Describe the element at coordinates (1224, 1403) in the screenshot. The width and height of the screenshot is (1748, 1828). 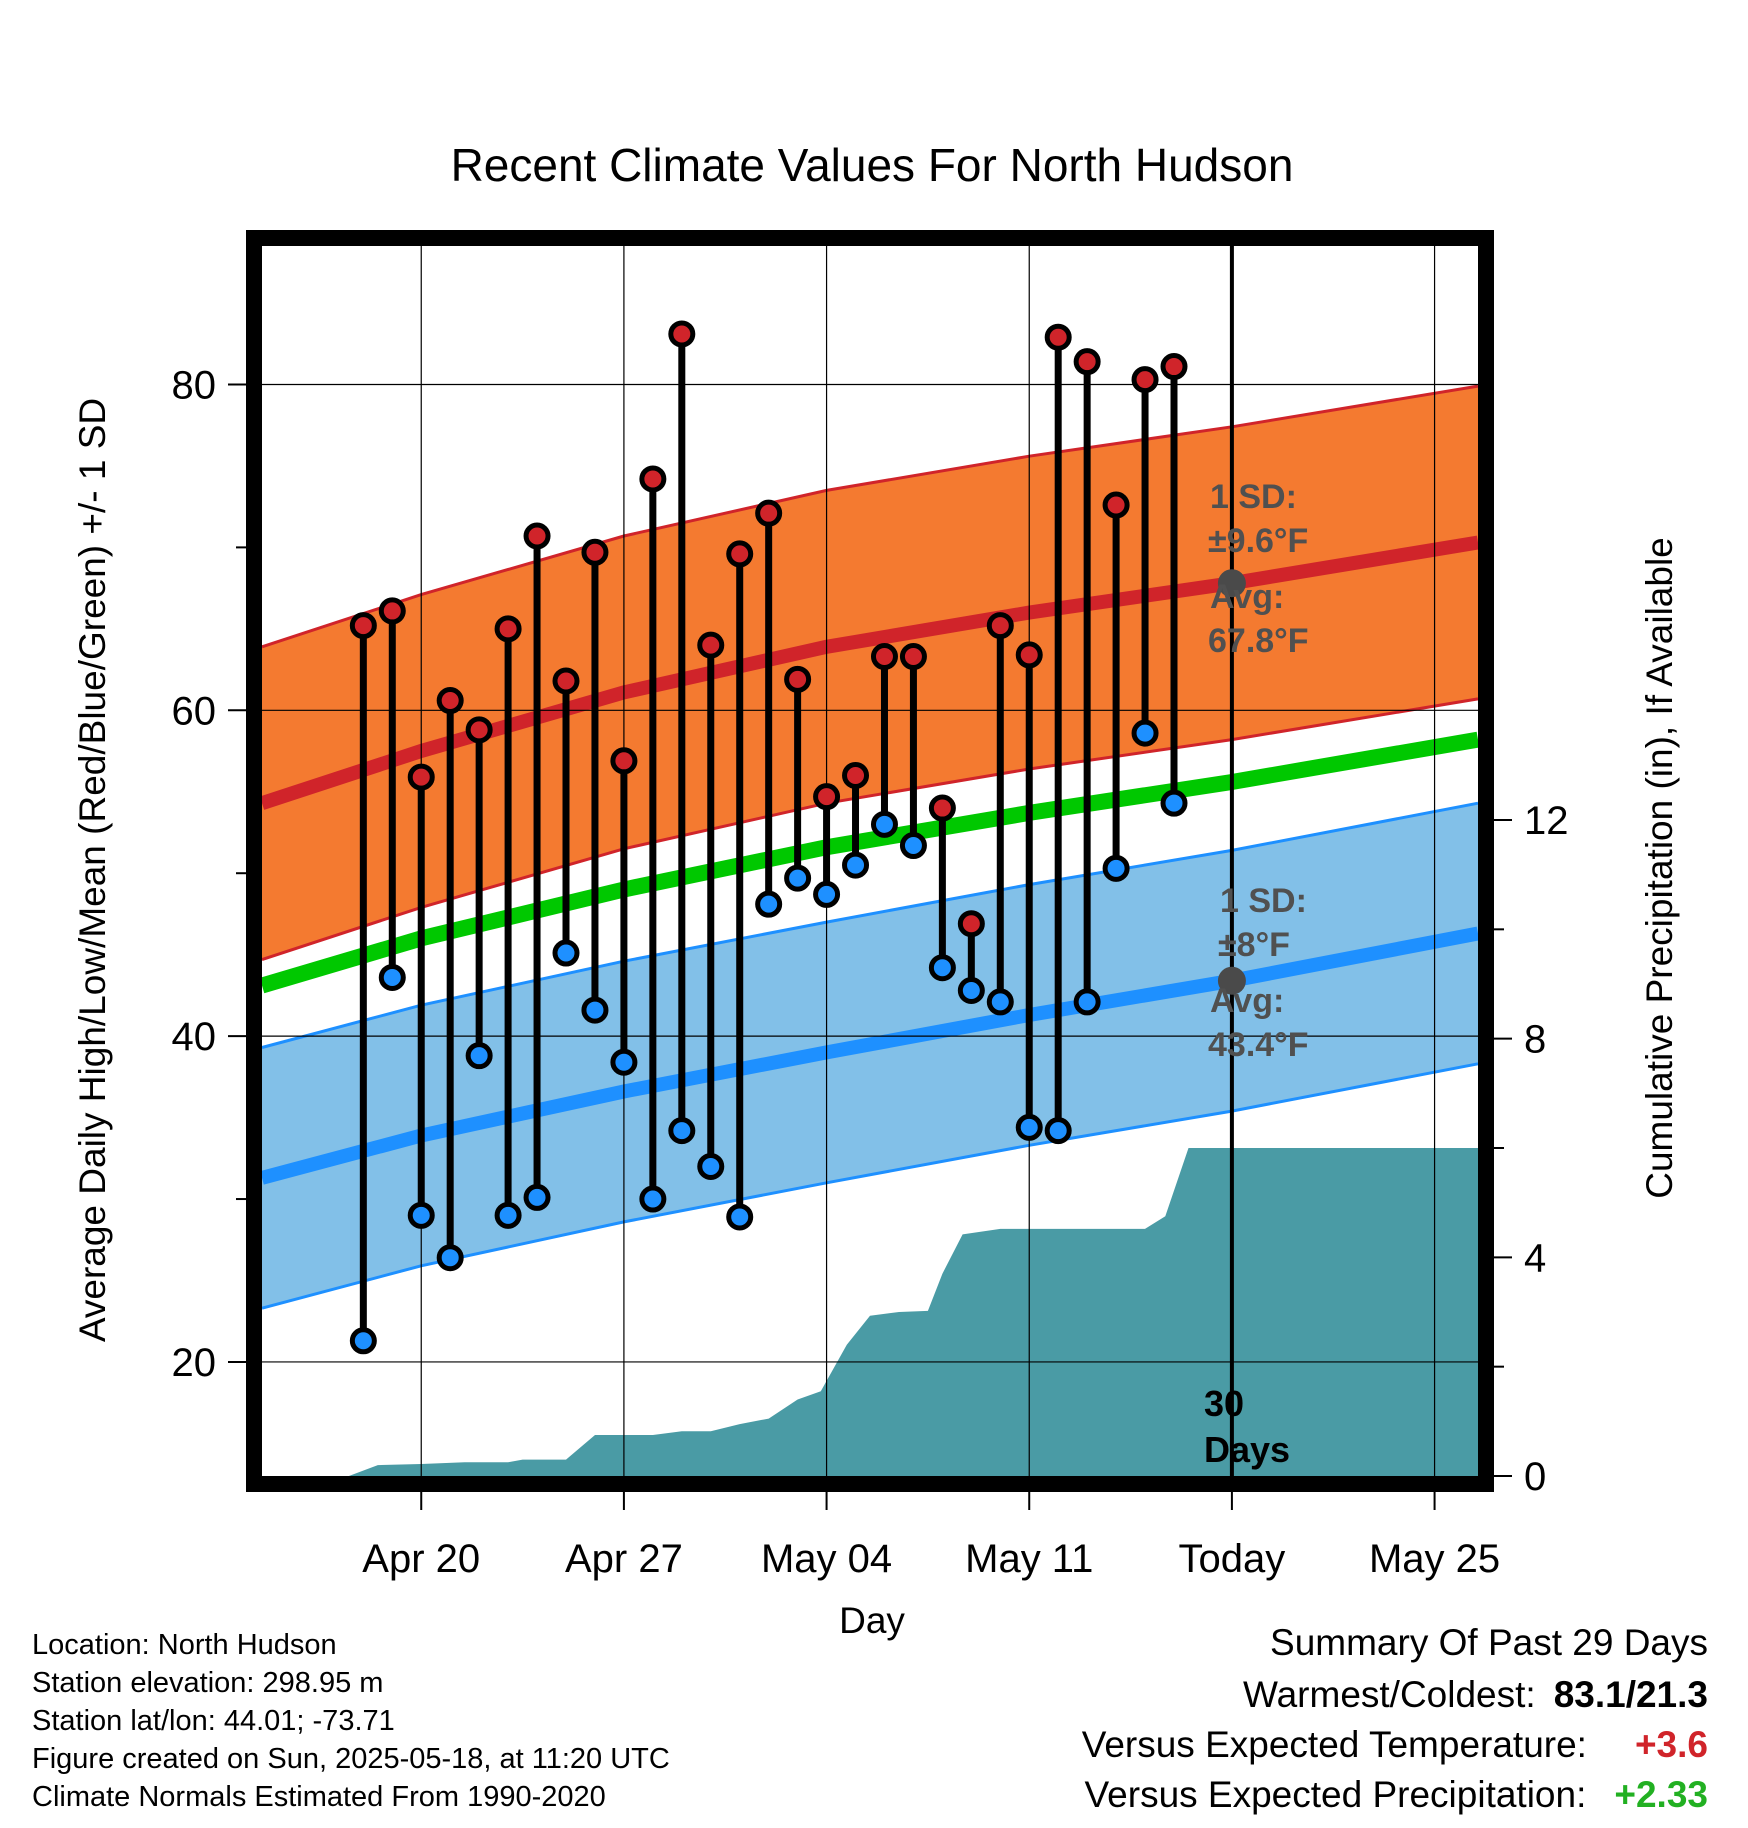
I see `today-days-count: 30` at that location.